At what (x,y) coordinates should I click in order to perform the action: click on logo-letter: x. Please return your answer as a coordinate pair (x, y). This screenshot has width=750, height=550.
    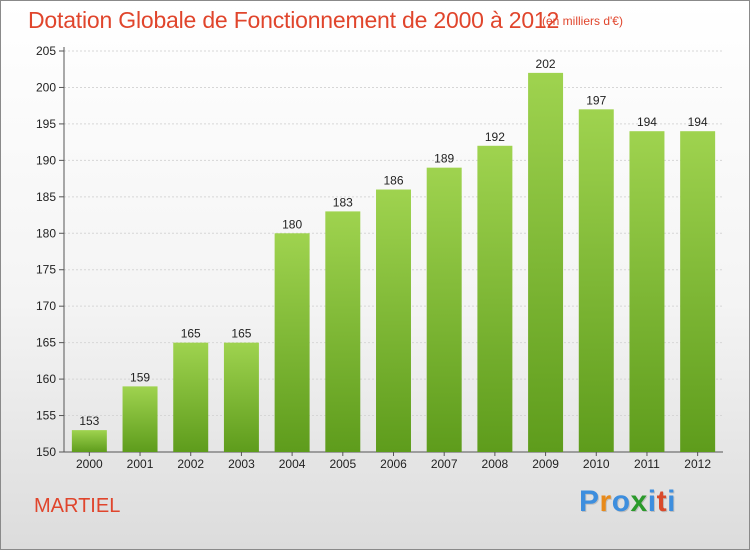
    Looking at the image, I should click on (639, 501).